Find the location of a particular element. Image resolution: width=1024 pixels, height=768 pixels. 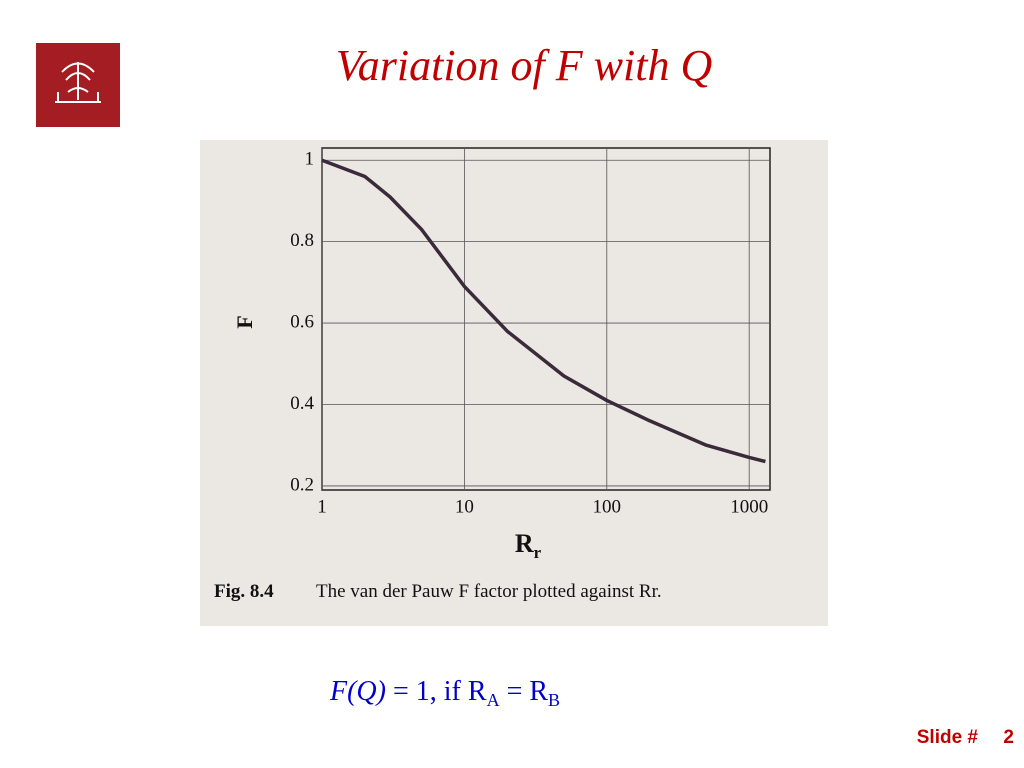

x-tick-label: 100 is located at coordinates (607, 506).